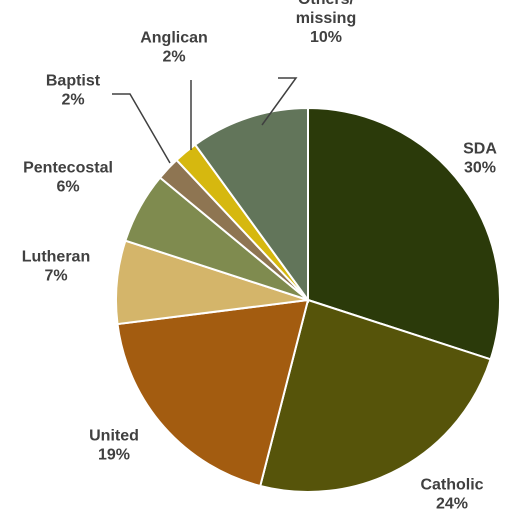 Image resolution: width=521 pixels, height=524 pixels. I want to click on label-name-united: United, so click(114, 436).